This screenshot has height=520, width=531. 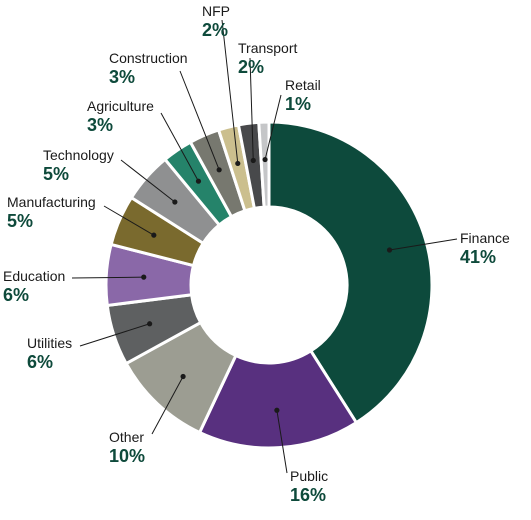 What do you see at coordinates (126, 437) in the screenshot?
I see `category-label-other: Other` at bounding box center [126, 437].